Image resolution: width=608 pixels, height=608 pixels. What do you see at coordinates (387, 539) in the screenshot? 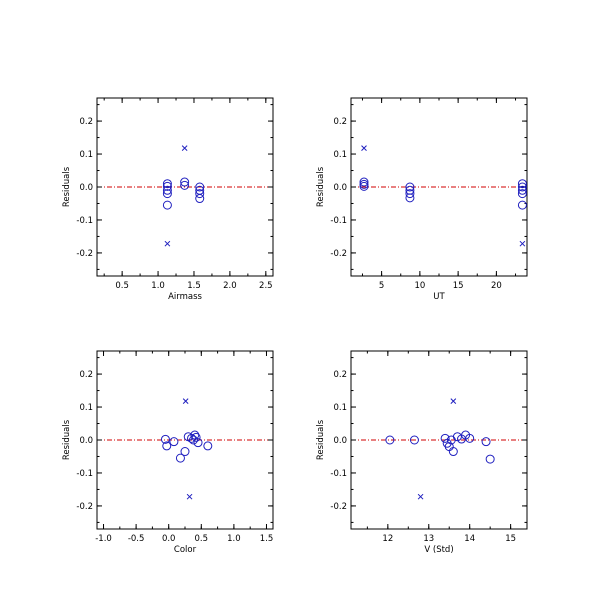
I see `x-tick-label: 12` at bounding box center [387, 539].